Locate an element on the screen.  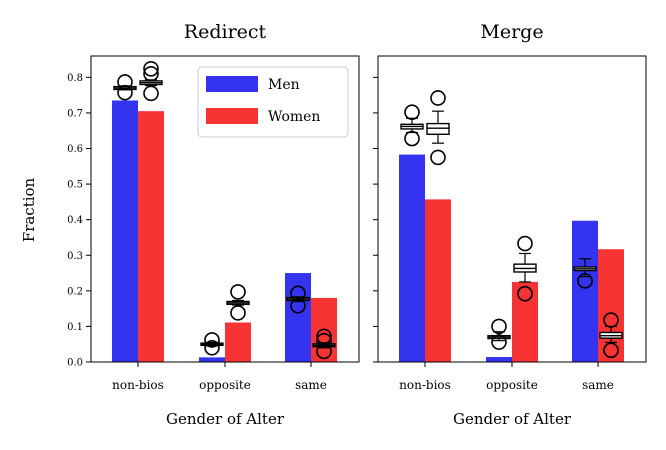
y-tick-label: 0.2 is located at coordinates (75, 291).